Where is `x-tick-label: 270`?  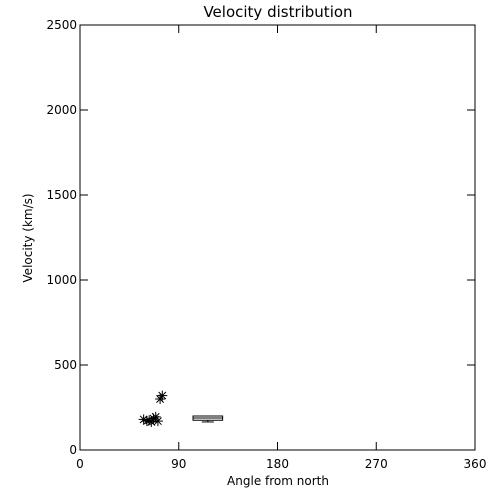
x-tick-label: 270 is located at coordinates (376, 464).